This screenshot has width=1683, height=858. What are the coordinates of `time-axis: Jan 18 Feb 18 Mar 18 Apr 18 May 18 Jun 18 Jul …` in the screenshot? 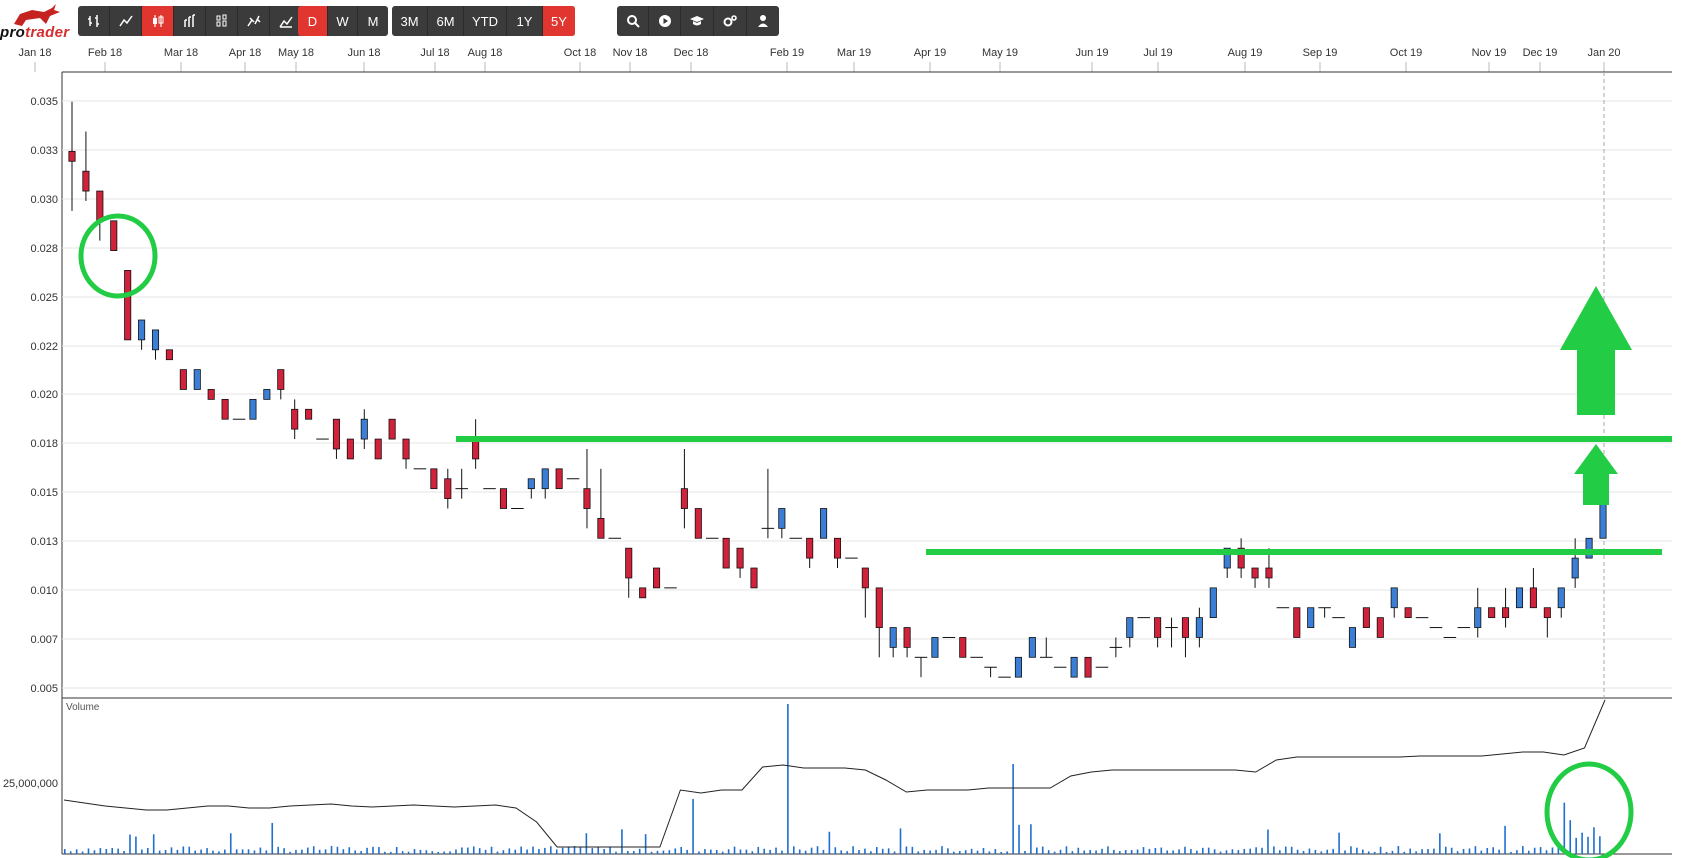 It's located at (841, 54).